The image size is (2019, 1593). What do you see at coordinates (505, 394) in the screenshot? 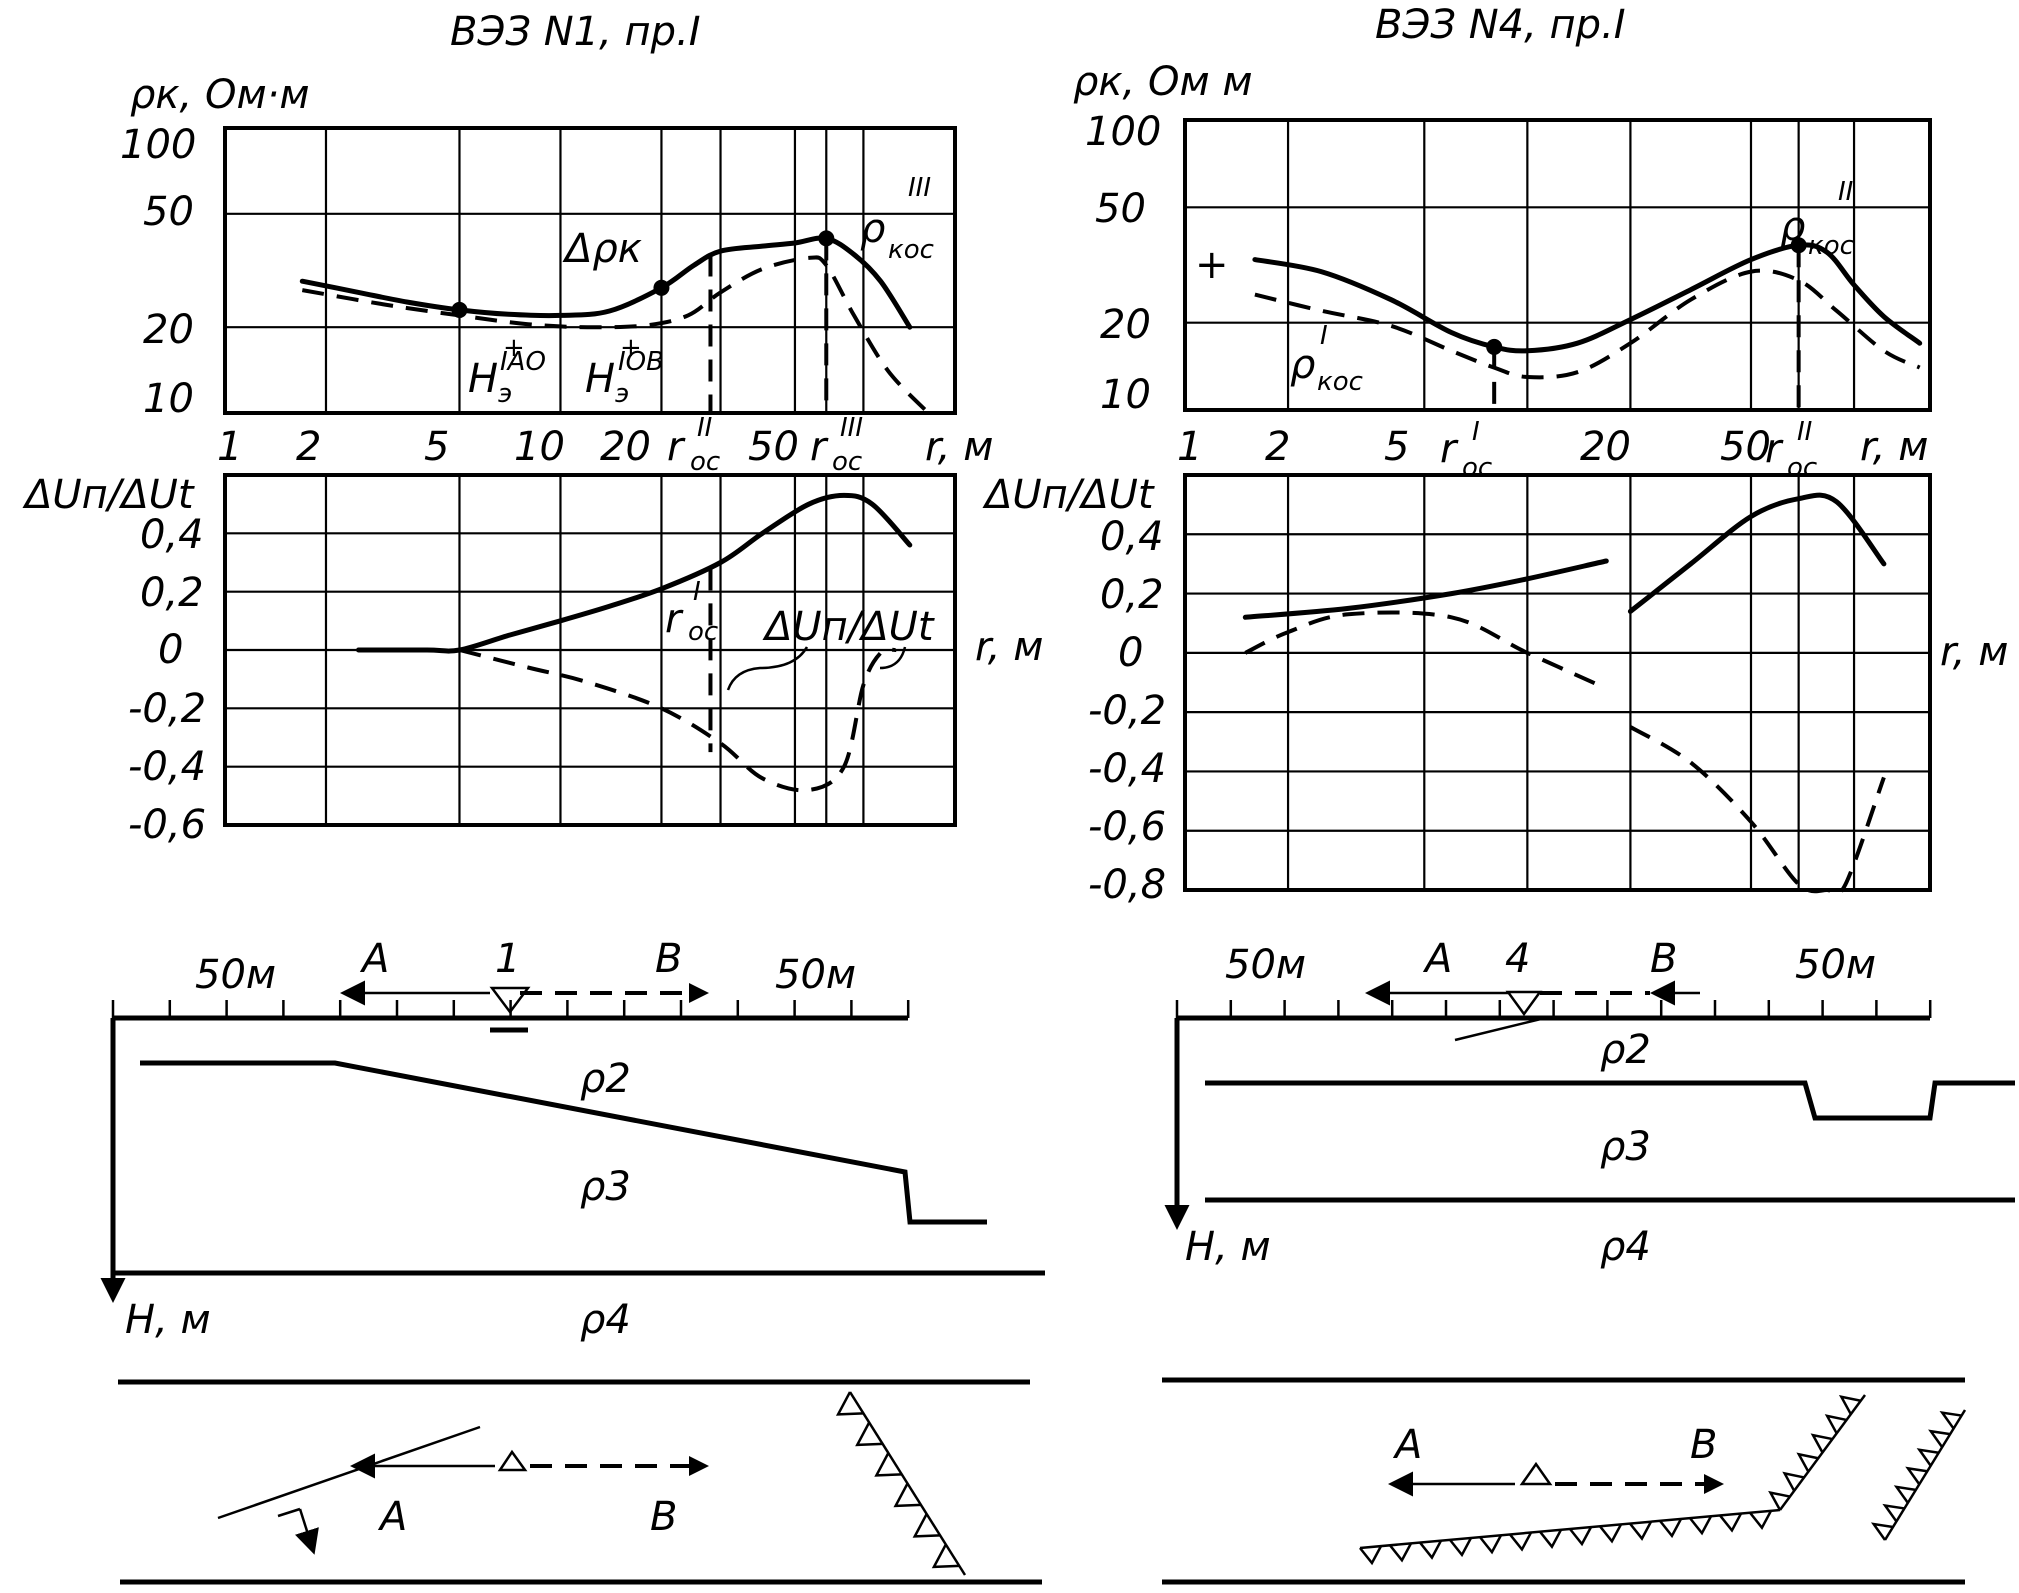
I see `h-iao-sub: э` at bounding box center [505, 394].